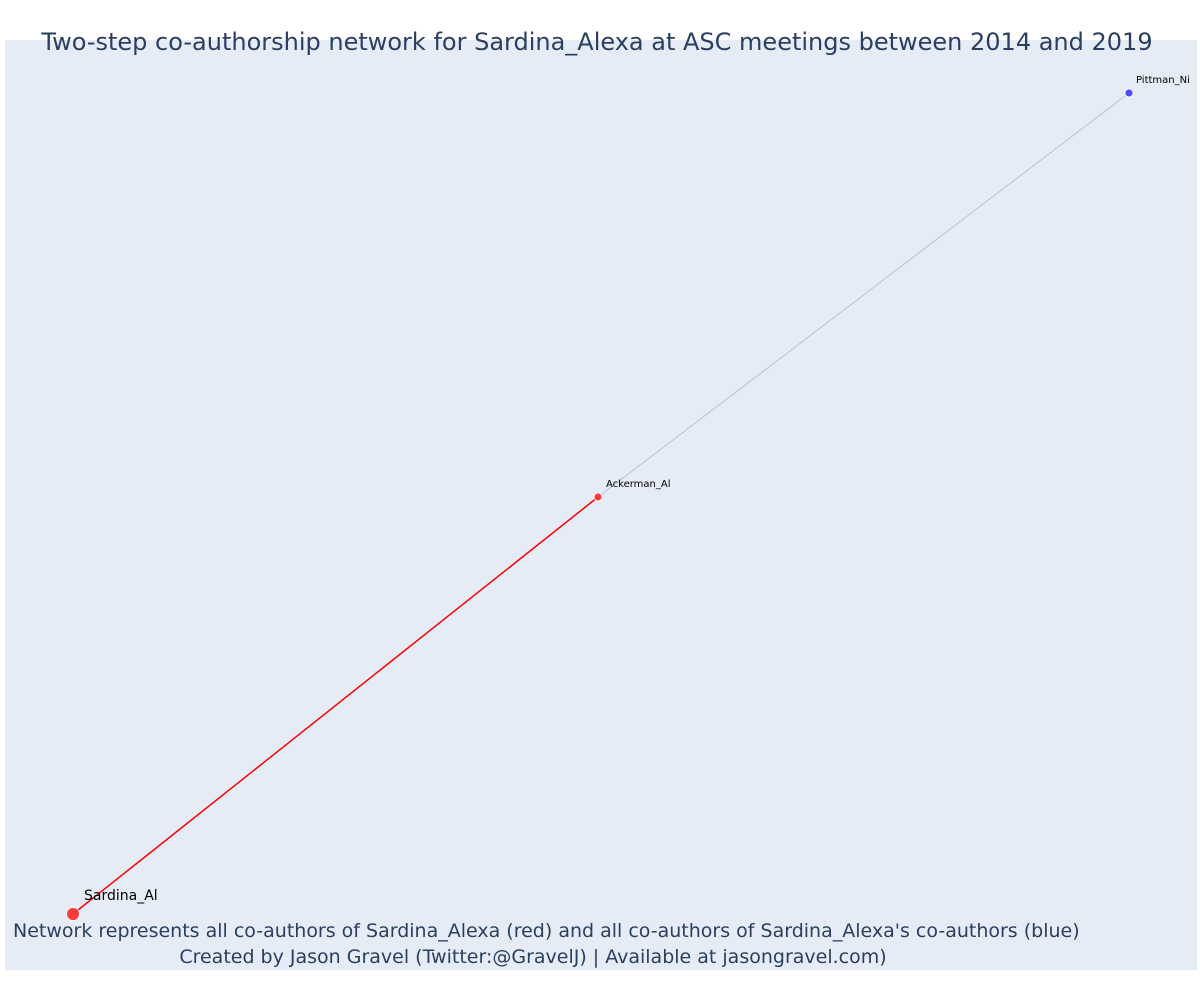 This screenshot has height=1000, width=1200. What do you see at coordinates (638, 484) in the screenshot?
I see `node-label-Ackerman_Al: Ackerman_Al` at bounding box center [638, 484].